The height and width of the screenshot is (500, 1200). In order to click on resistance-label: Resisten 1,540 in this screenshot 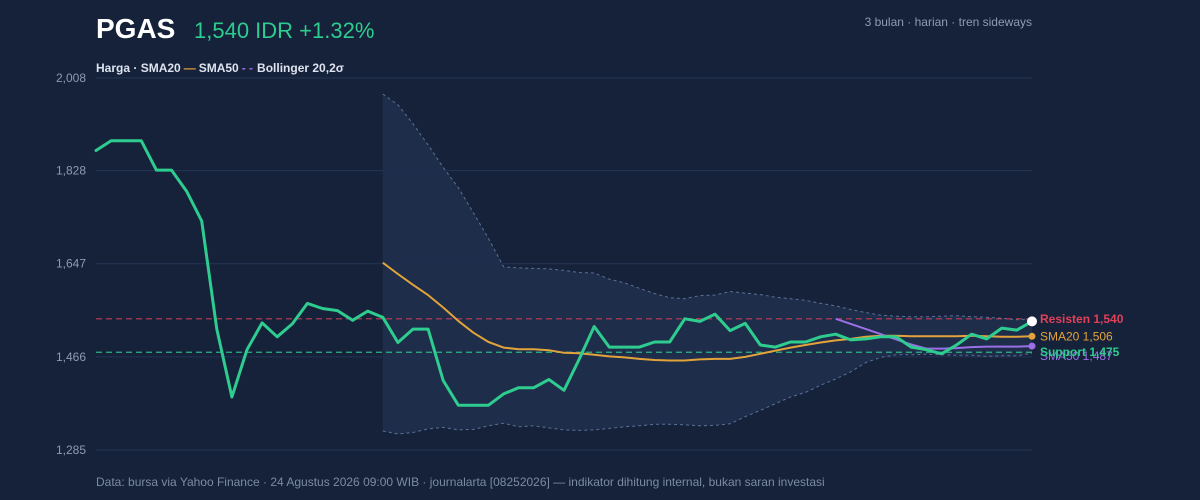, I will do `click(1082, 319)`.